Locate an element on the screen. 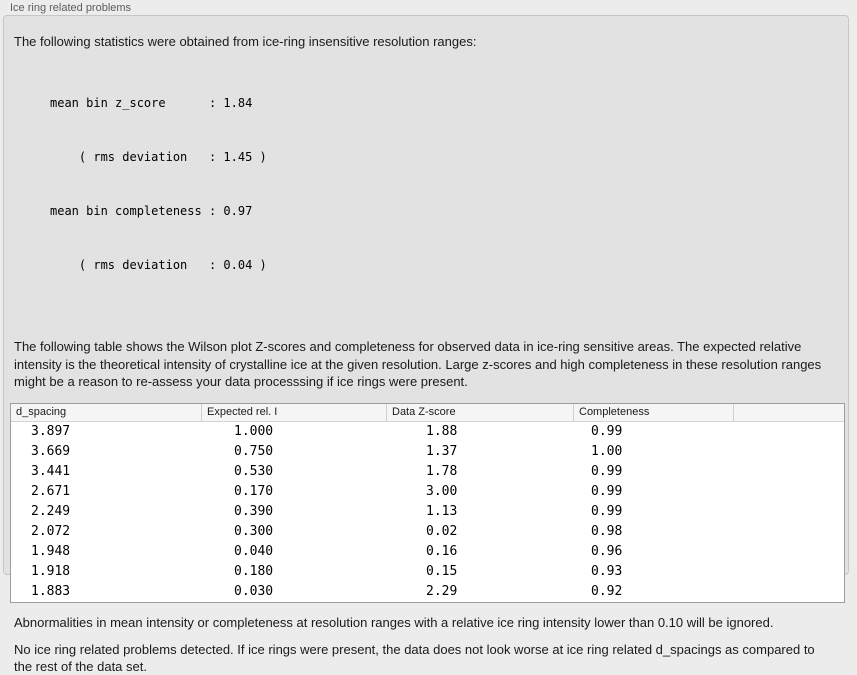 The image size is (857, 675). cell-expected-rel-i: 0.530 is located at coordinates (254, 471).